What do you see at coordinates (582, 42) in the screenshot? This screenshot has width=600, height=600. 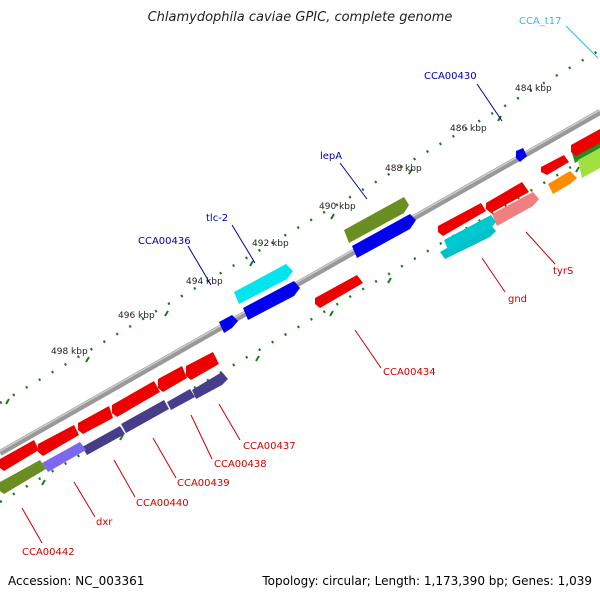 I see `leader-cca-t17` at bounding box center [582, 42].